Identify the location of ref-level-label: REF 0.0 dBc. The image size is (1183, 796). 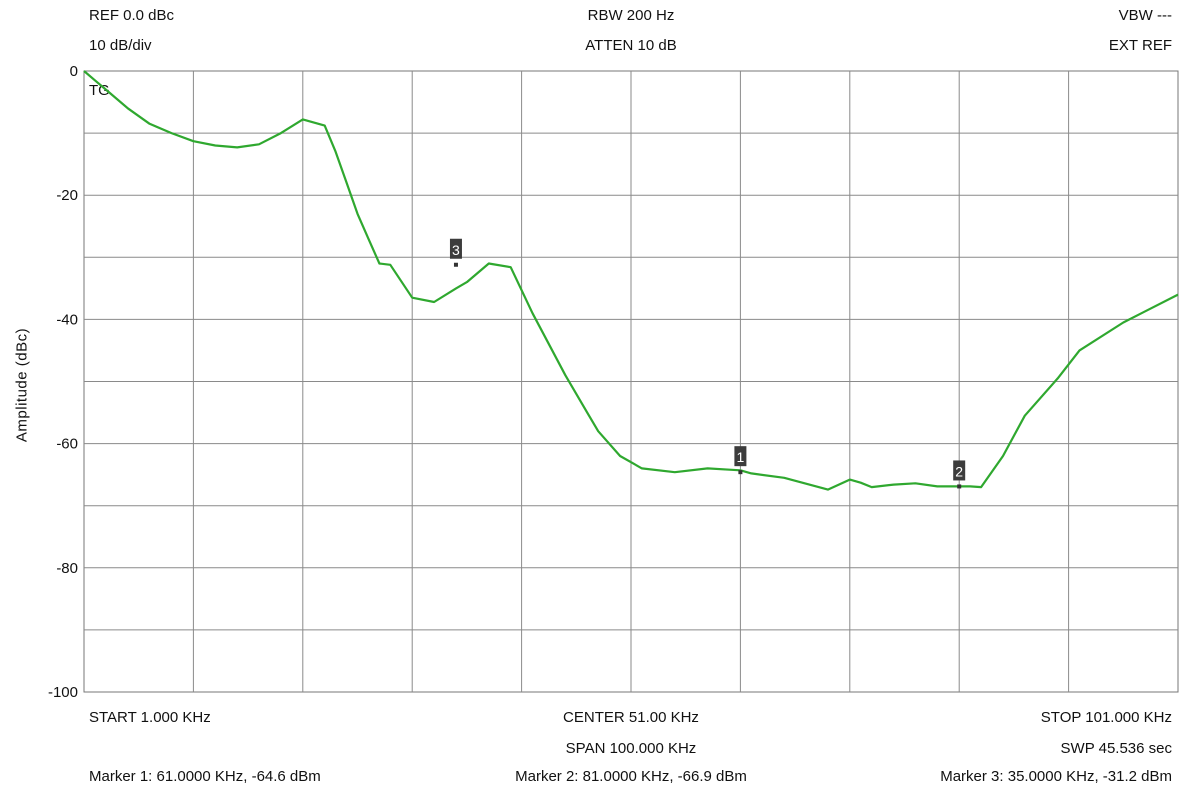
(132, 15).